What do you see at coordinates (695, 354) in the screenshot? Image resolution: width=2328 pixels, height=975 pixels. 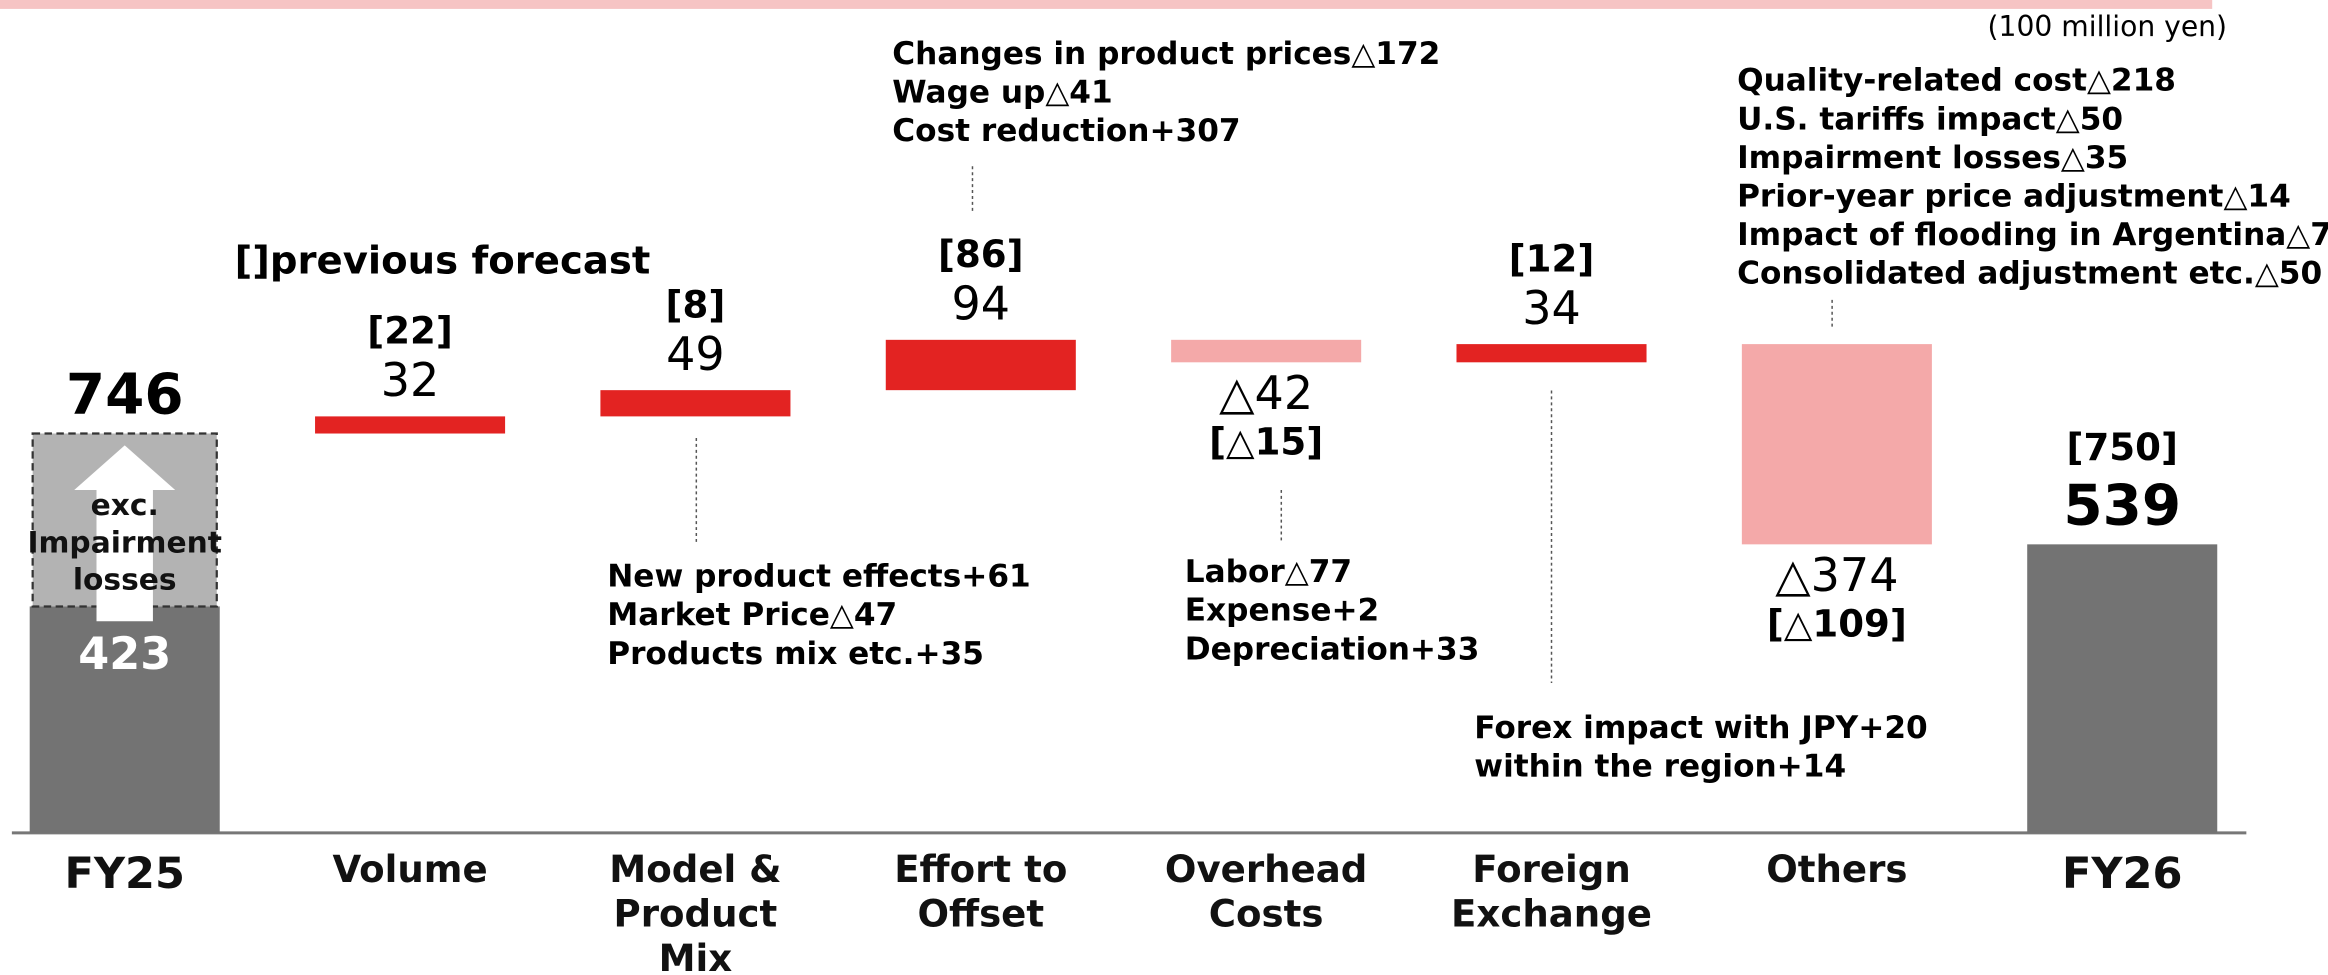 I see `value-label: 49` at bounding box center [695, 354].